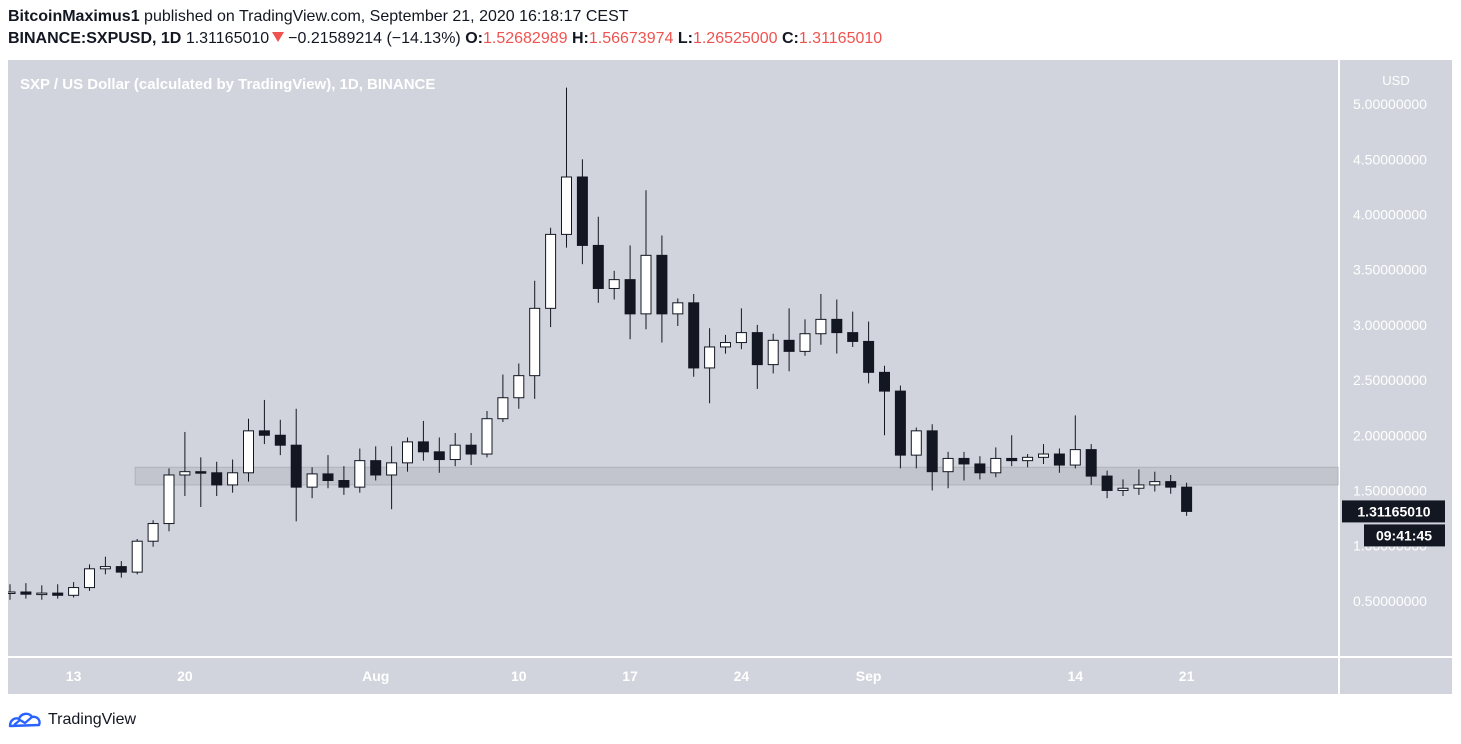 The width and height of the screenshot is (1461, 744). What do you see at coordinates (1395, 80) in the screenshot?
I see `axis-unit-label: USD` at bounding box center [1395, 80].